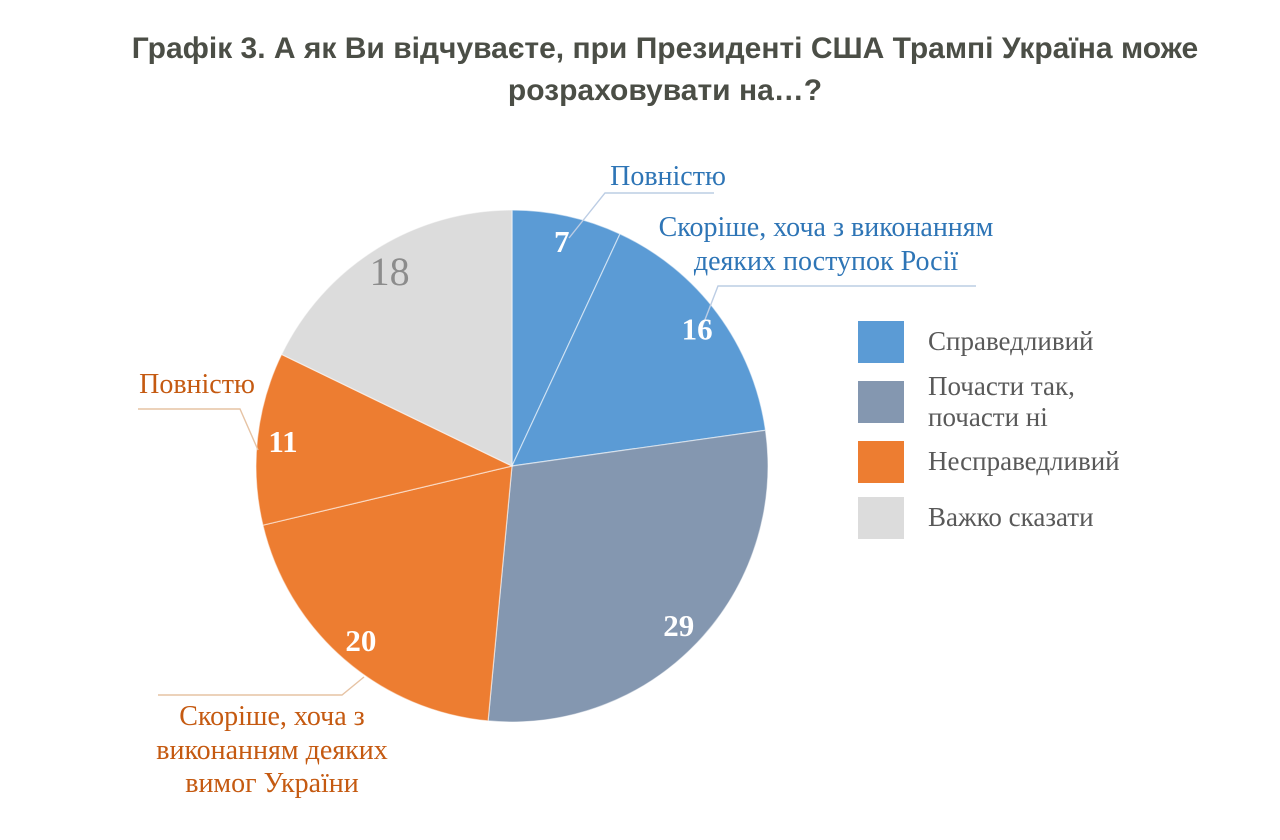 The width and height of the screenshot is (1280, 840). What do you see at coordinates (678, 625) in the screenshot?
I see `slice-value-label-2: 29` at bounding box center [678, 625].